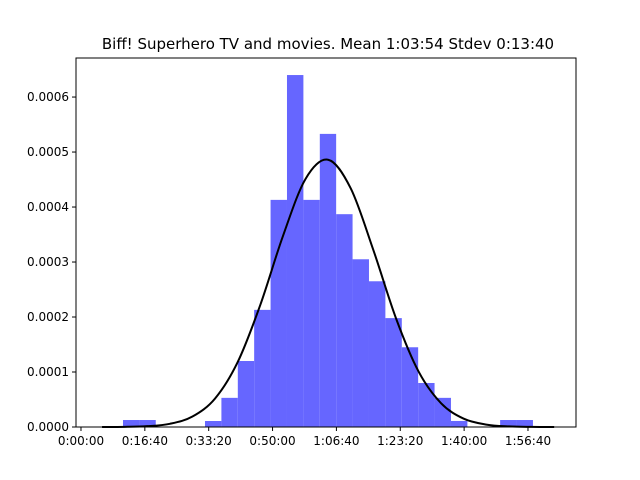 The width and height of the screenshot is (640, 480). Describe the element at coordinates (336, 441) in the screenshot. I see `x-tick-label: 1:06:40` at that location.